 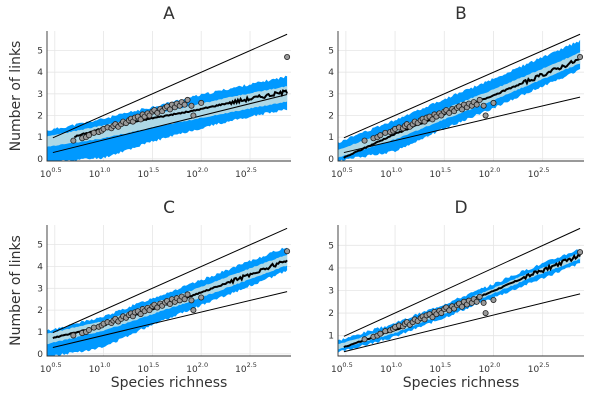 I want to click on x-axis-label: Species richness, so click(x=461, y=383).